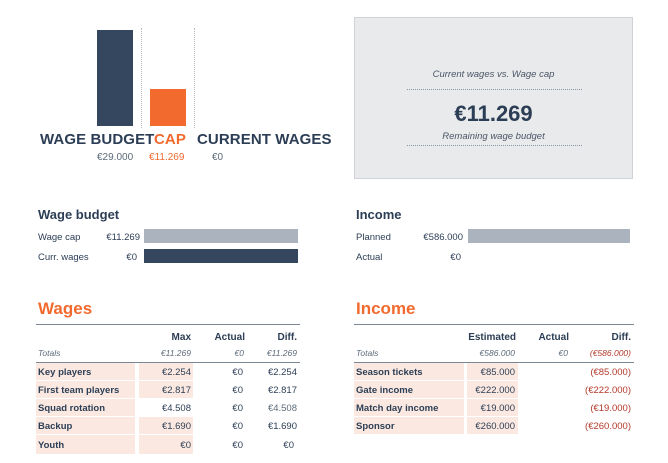  I want to click on table-row-max: €2.817, so click(176, 390).